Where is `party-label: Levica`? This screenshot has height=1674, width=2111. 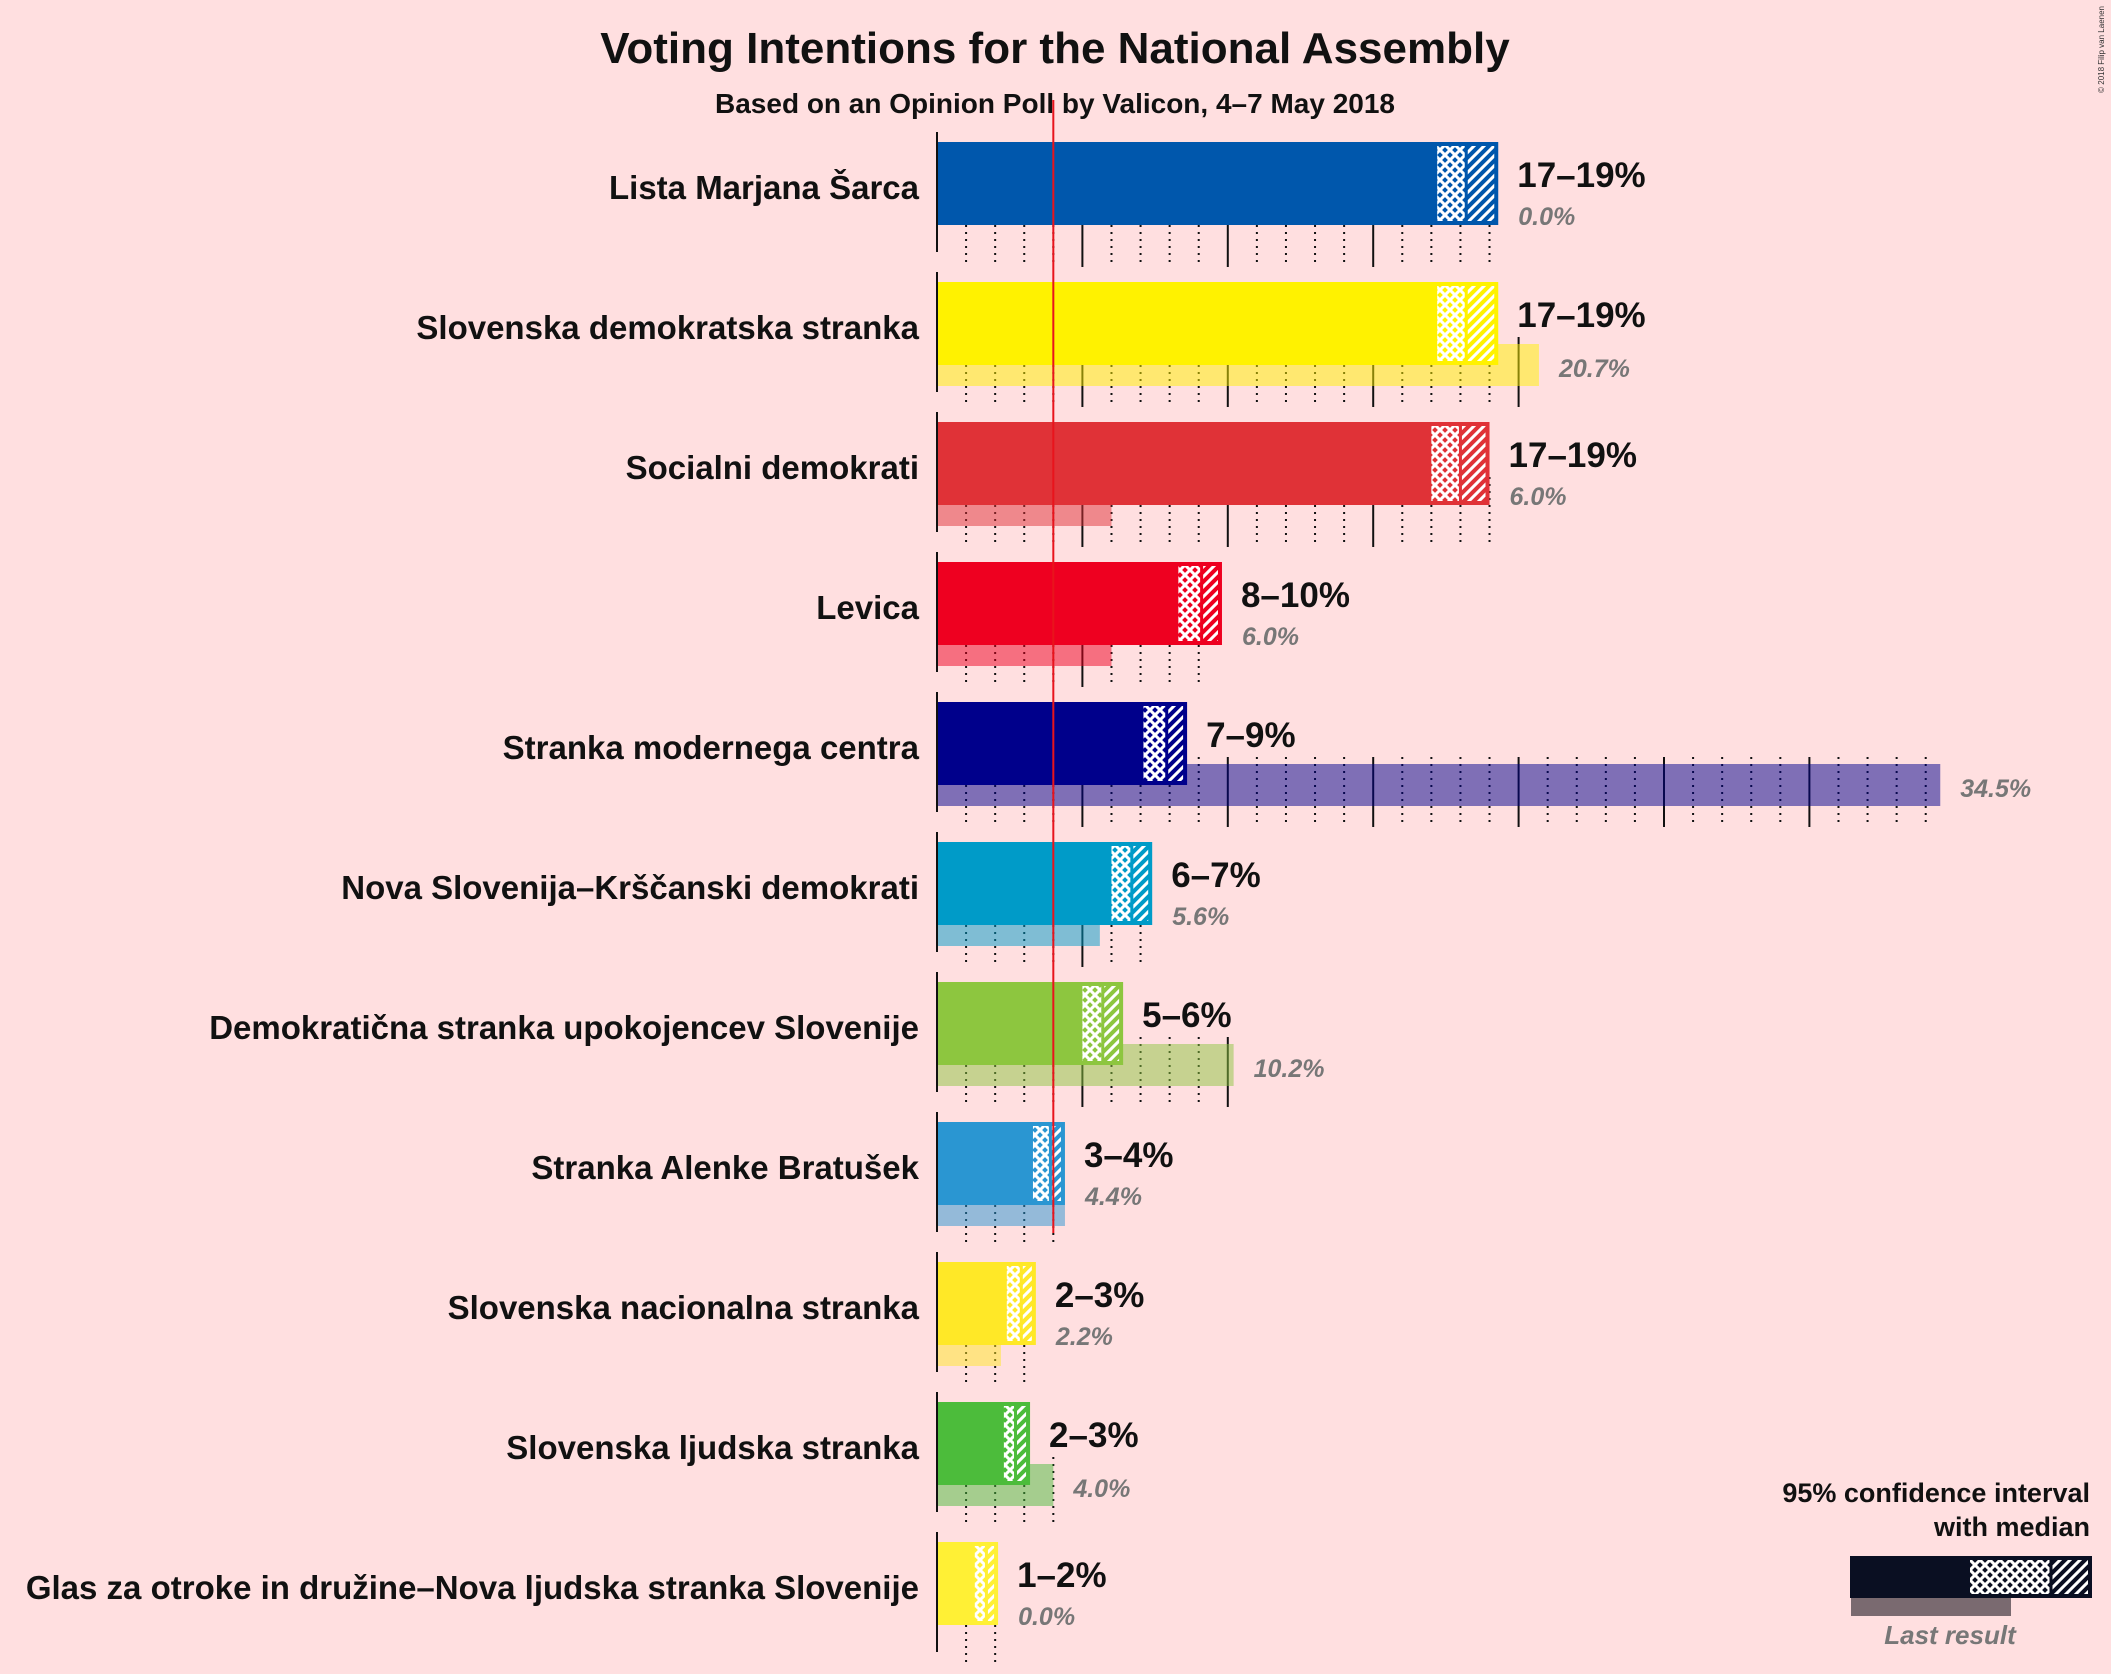 party-label: Levica is located at coordinates (867, 607).